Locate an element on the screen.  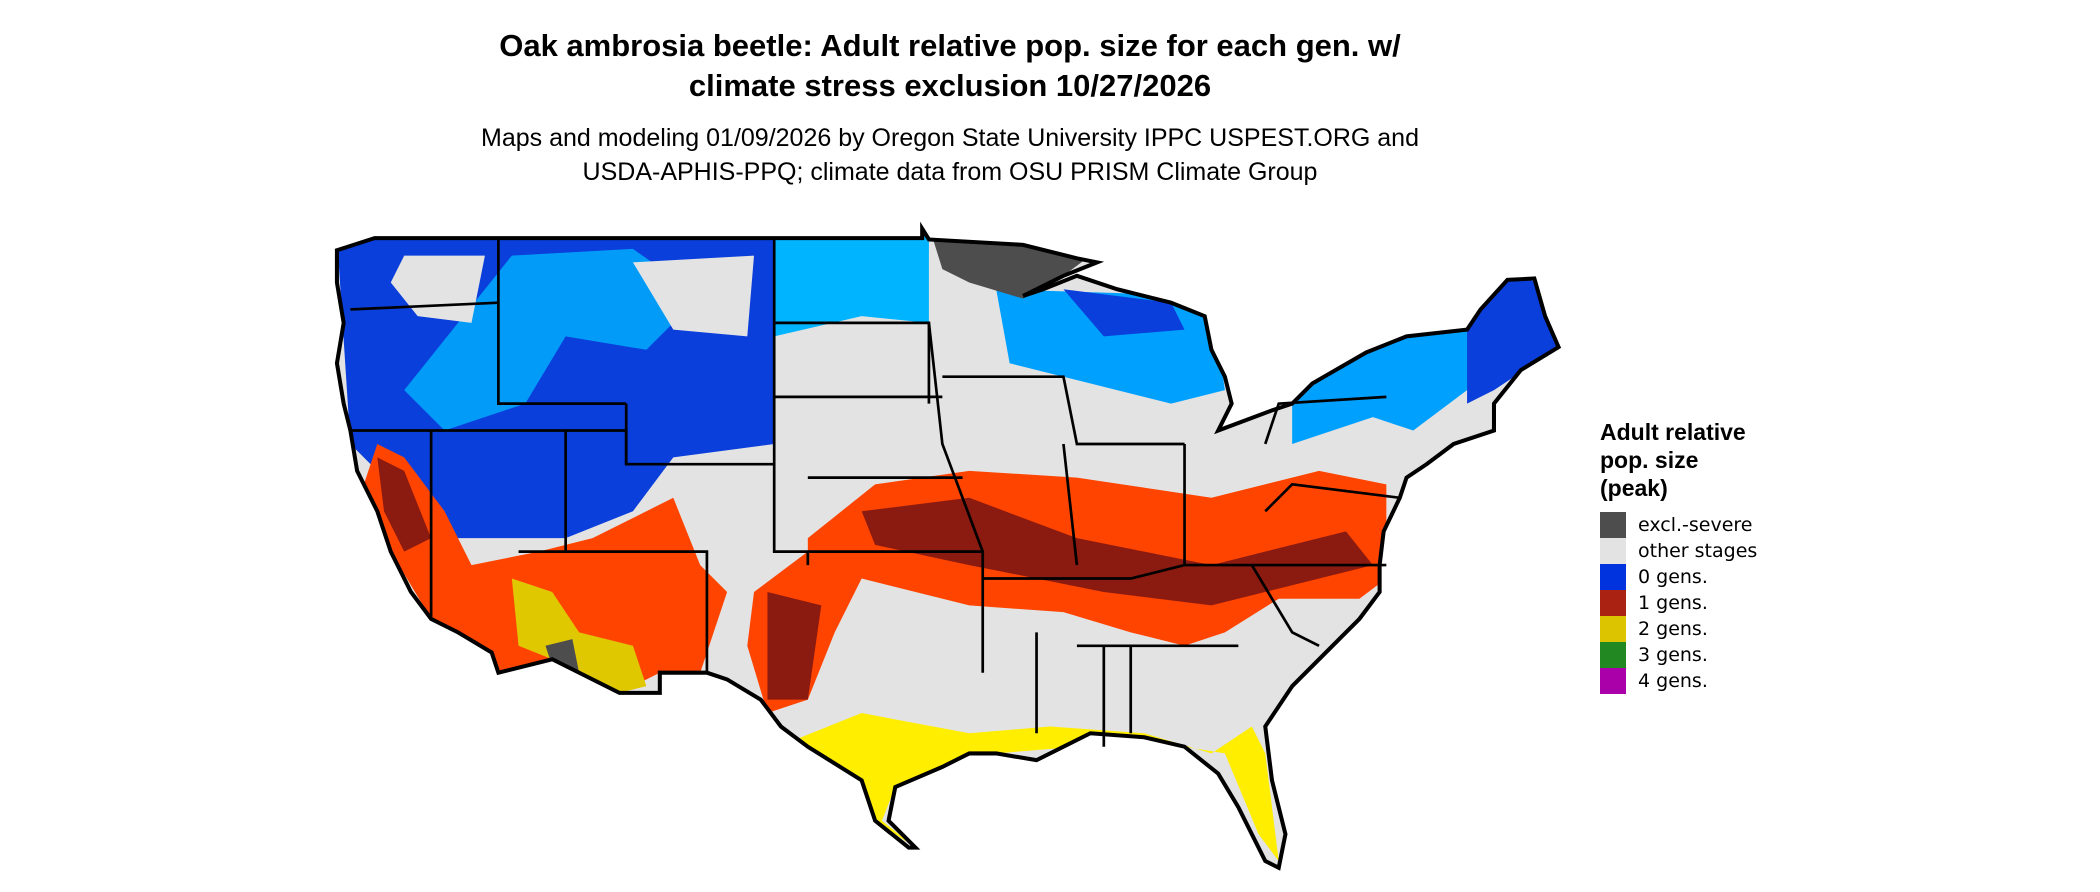
legend-label: 0 gens. is located at coordinates (1673, 577).